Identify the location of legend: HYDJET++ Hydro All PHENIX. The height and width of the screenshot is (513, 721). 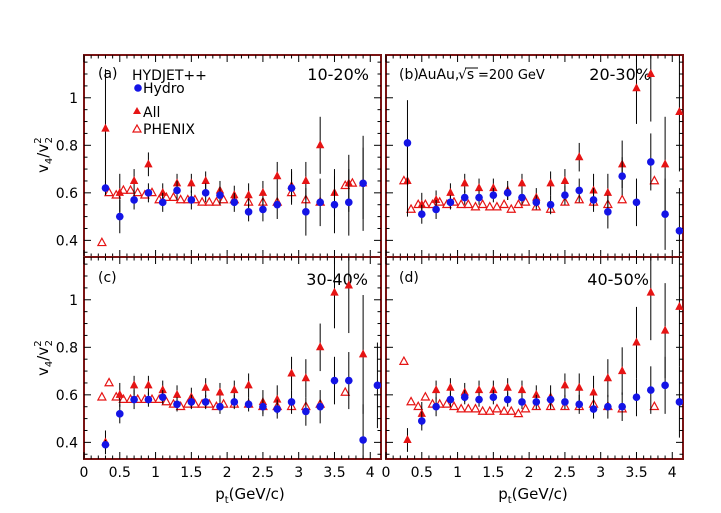
(169, 103).